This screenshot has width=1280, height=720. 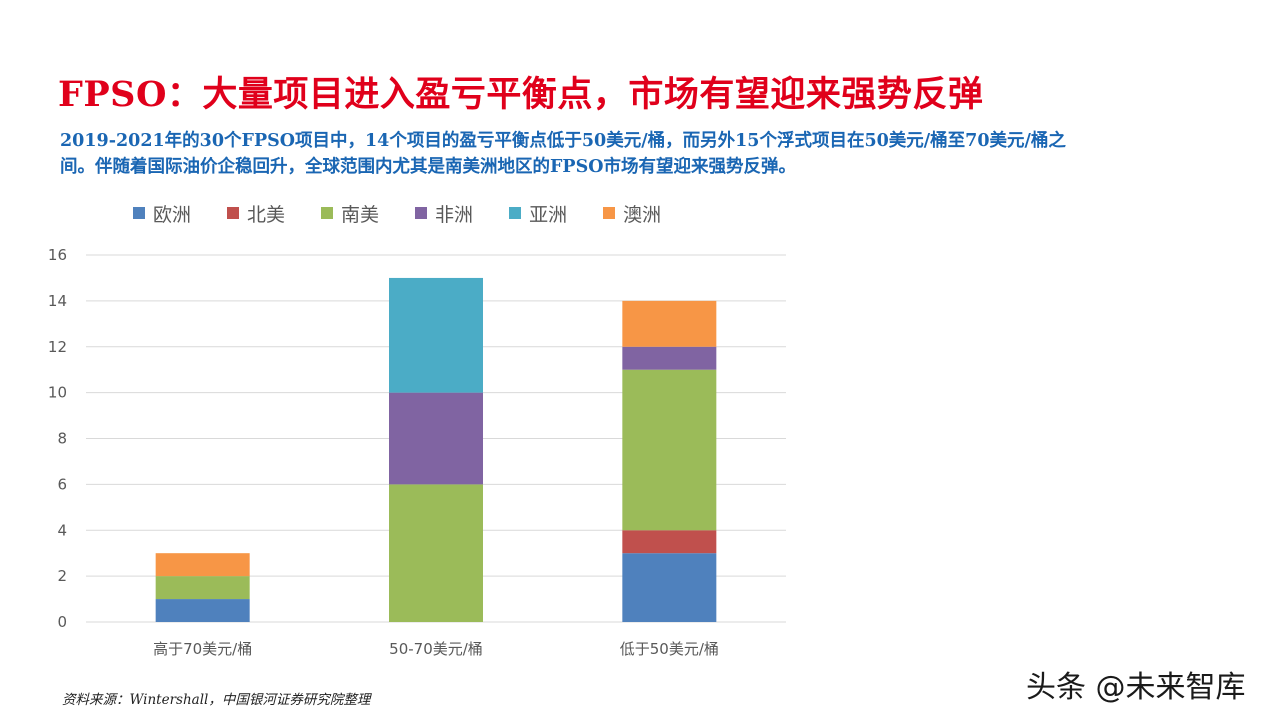 What do you see at coordinates (436, 649) in the screenshot?
I see `x-category-label: 50-70美元/桶` at bounding box center [436, 649].